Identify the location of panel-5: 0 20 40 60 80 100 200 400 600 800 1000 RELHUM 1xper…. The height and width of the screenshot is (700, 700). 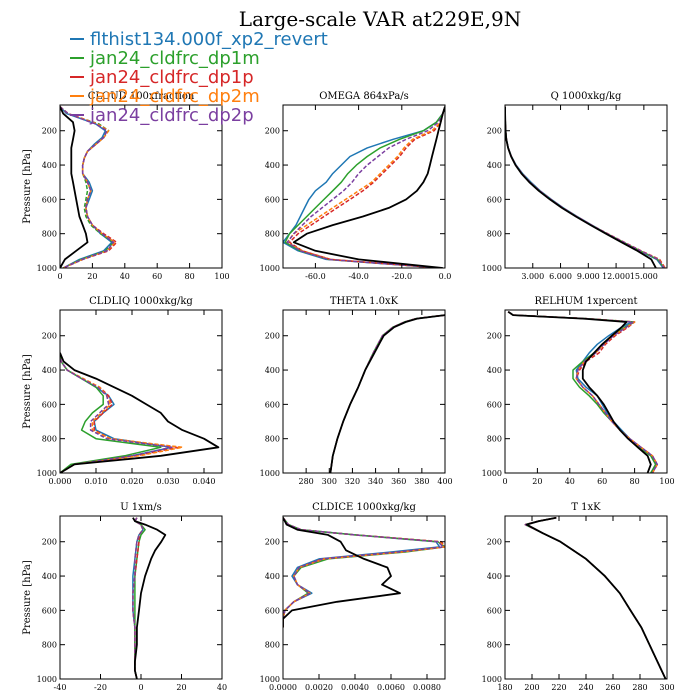
(578, 391).